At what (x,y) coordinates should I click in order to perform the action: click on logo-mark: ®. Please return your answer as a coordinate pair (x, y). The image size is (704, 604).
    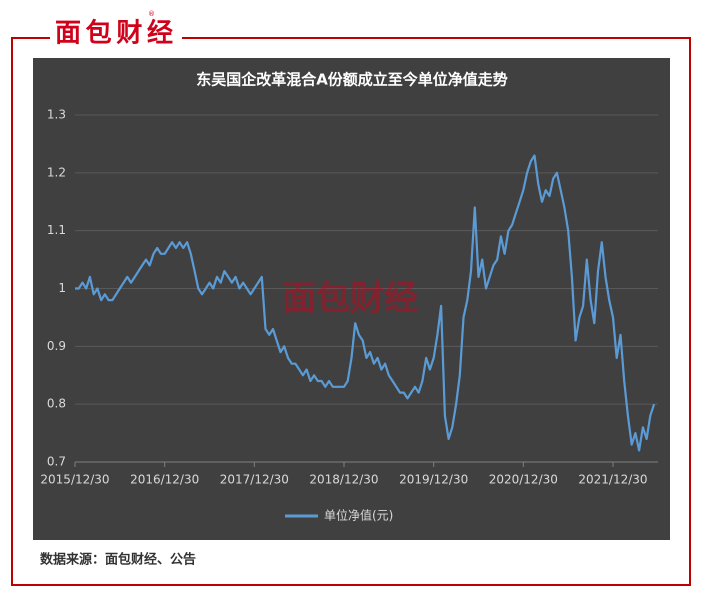
    Looking at the image, I should click on (151, 14).